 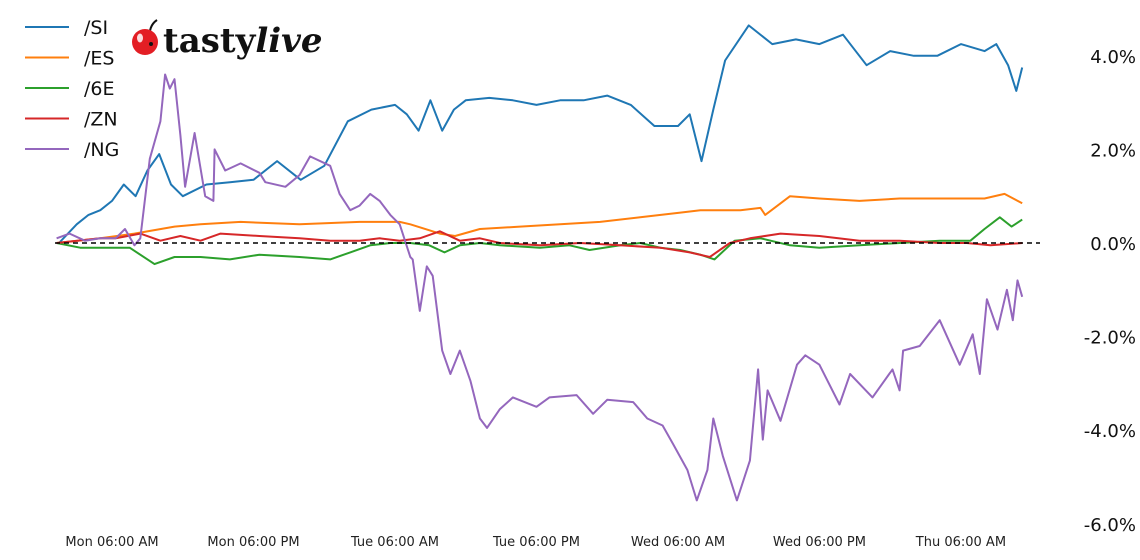 What do you see at coordinates (539, 244) in the screenshot?
I see `series-line-zn` at bounding box center [539, 244].